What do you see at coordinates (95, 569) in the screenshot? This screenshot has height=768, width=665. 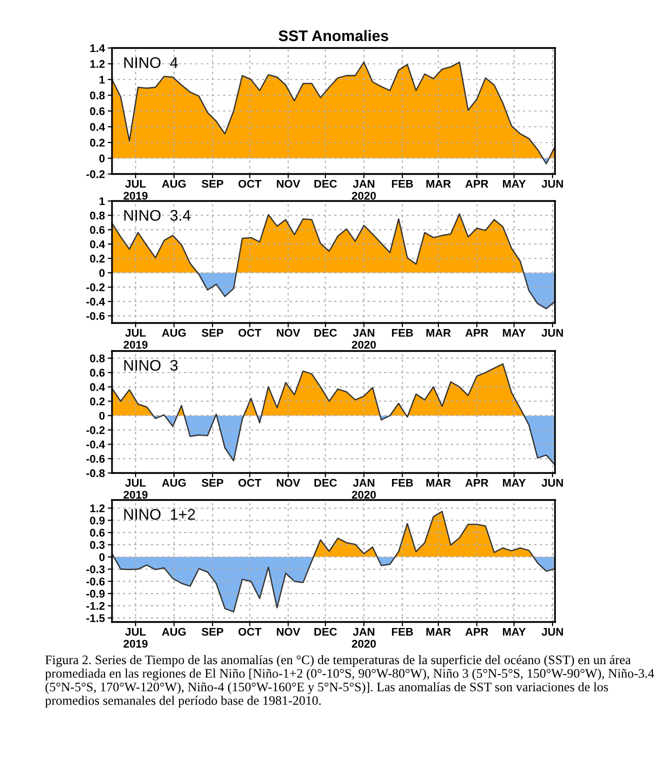 I see `y-tick-label: -0.3` at bounding box center [95, 569].